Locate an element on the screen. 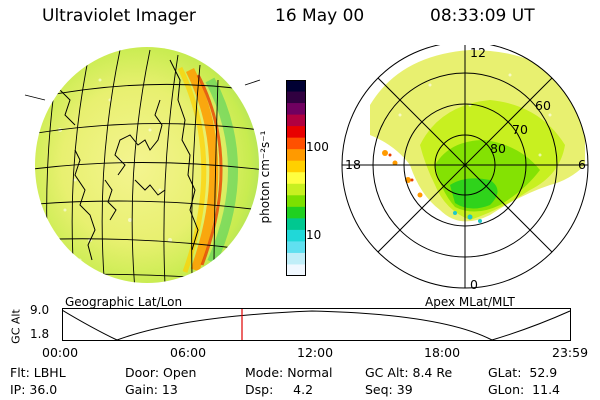 This screenshot has width=600, height=400. info-gain: Gain: 13 is located at coordinates (151, 389).